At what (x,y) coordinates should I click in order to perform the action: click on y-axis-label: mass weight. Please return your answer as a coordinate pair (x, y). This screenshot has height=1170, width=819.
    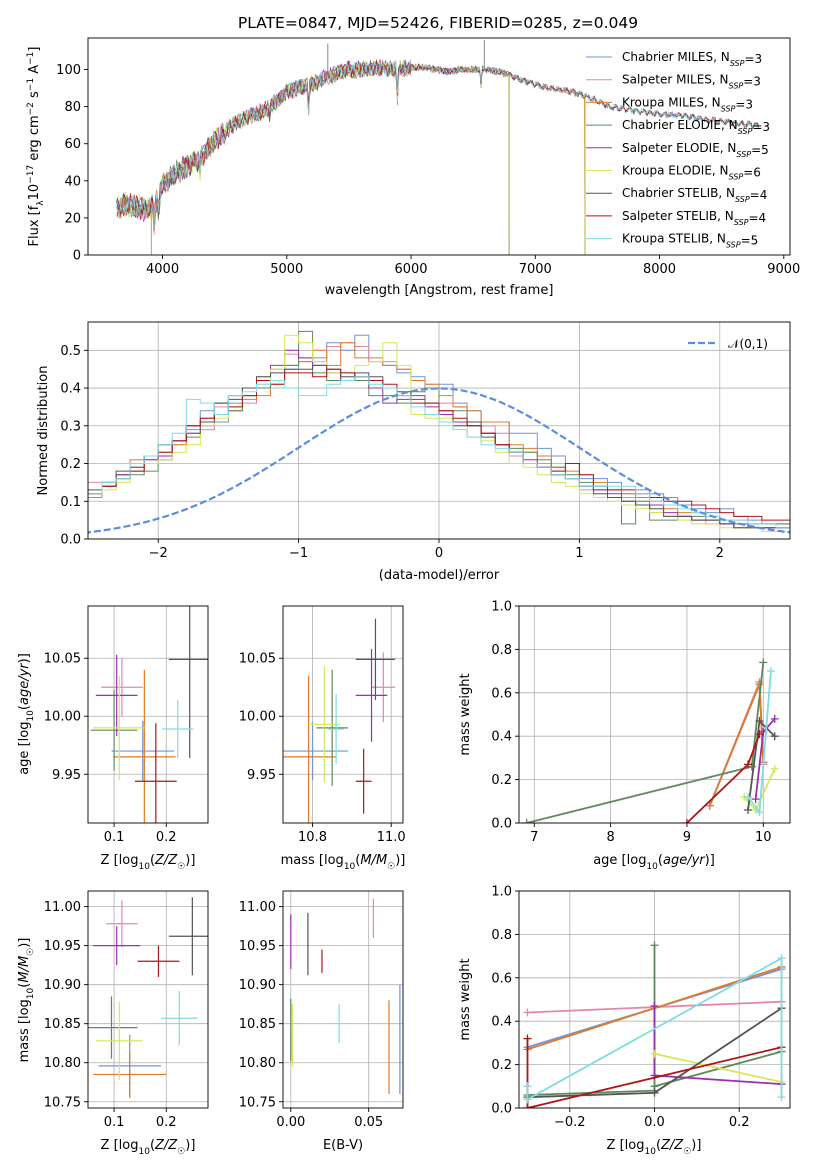
    Looking at the image, I should click on (465, 999).